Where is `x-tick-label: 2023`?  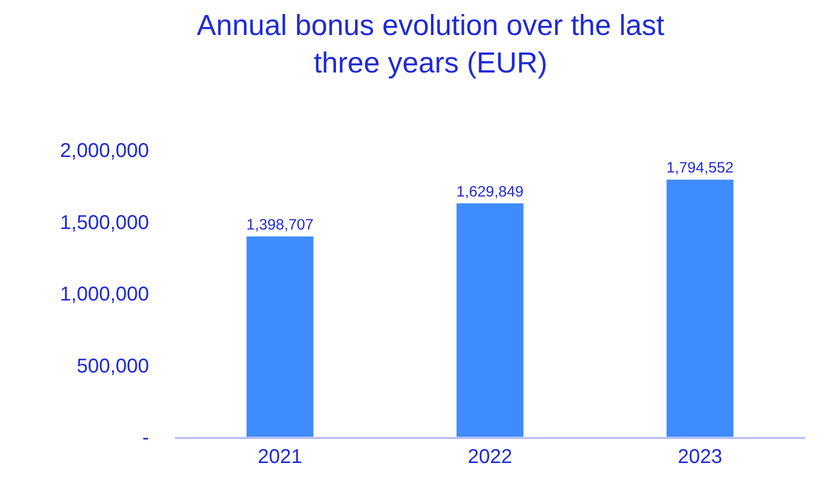 x-tick-label: 2023 is located at coordinates (700, 457).